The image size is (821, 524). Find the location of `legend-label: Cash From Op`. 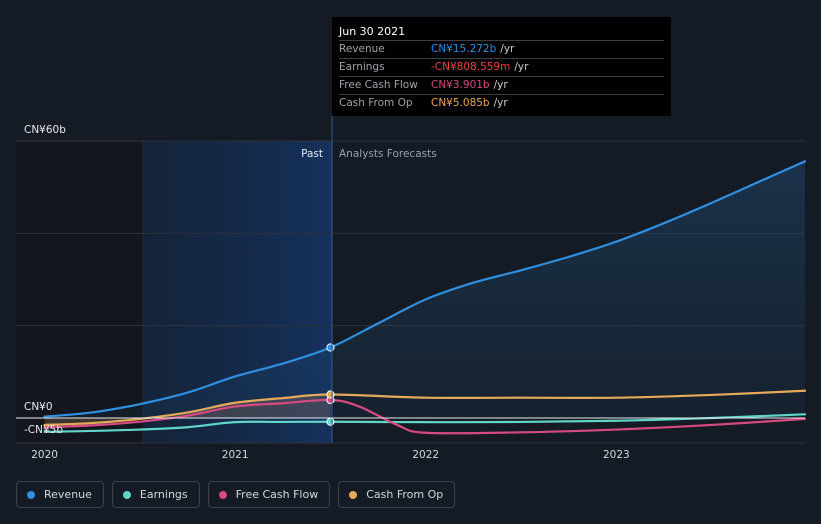

legend-label: Cash From Op is located at coordinates (405, 494).